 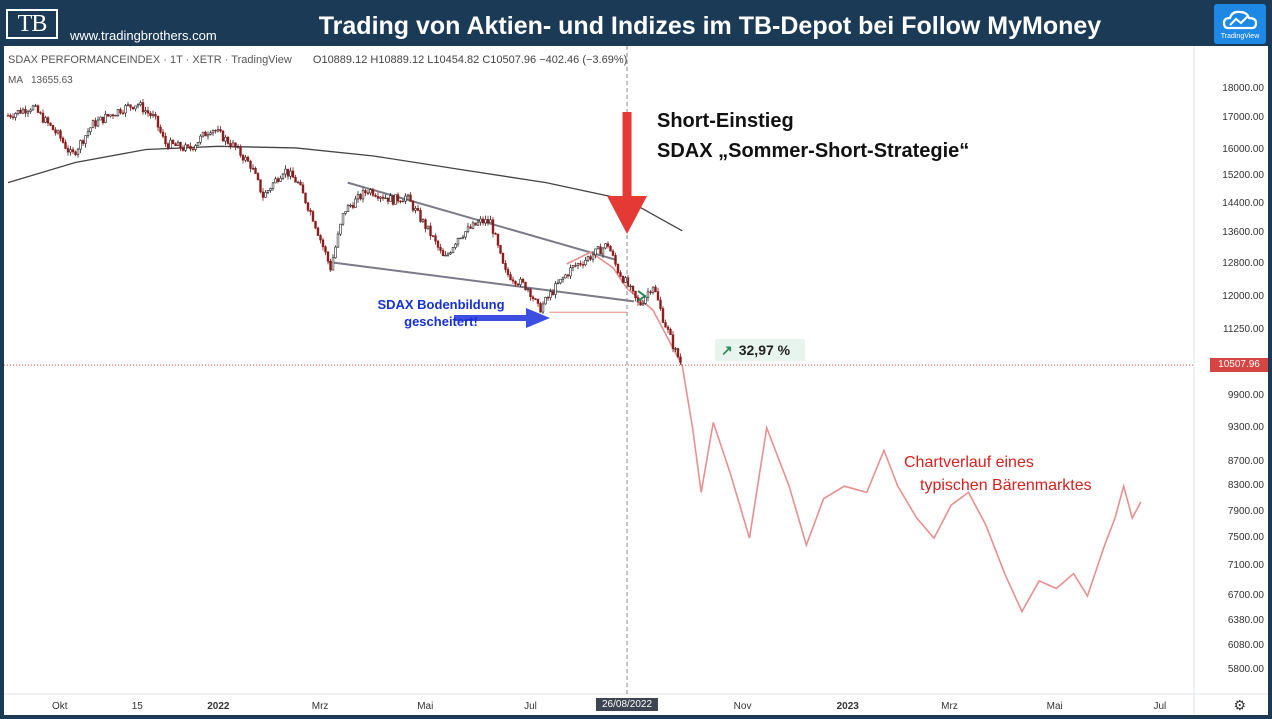 I want to click on price-tick-label: 17000.00, so click(x=1243, y=118).